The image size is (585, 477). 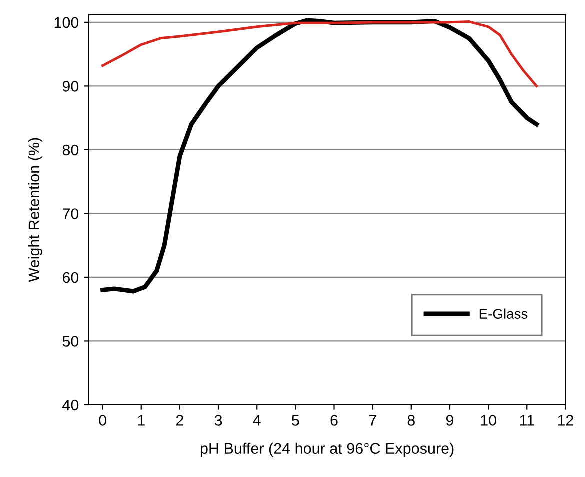 I want to click on x-tick-label: 10, so click(x=488, y=420).